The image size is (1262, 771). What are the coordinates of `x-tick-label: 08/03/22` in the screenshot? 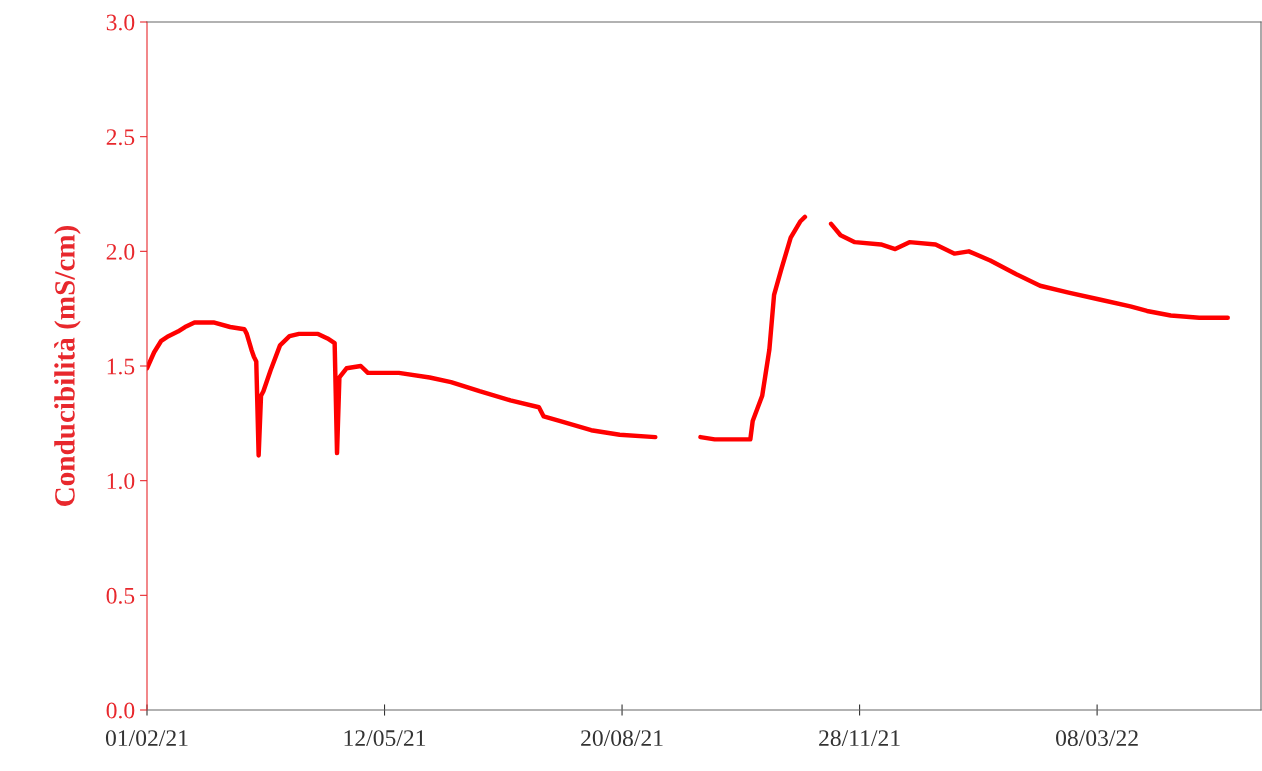 It's located at (1097, 738).